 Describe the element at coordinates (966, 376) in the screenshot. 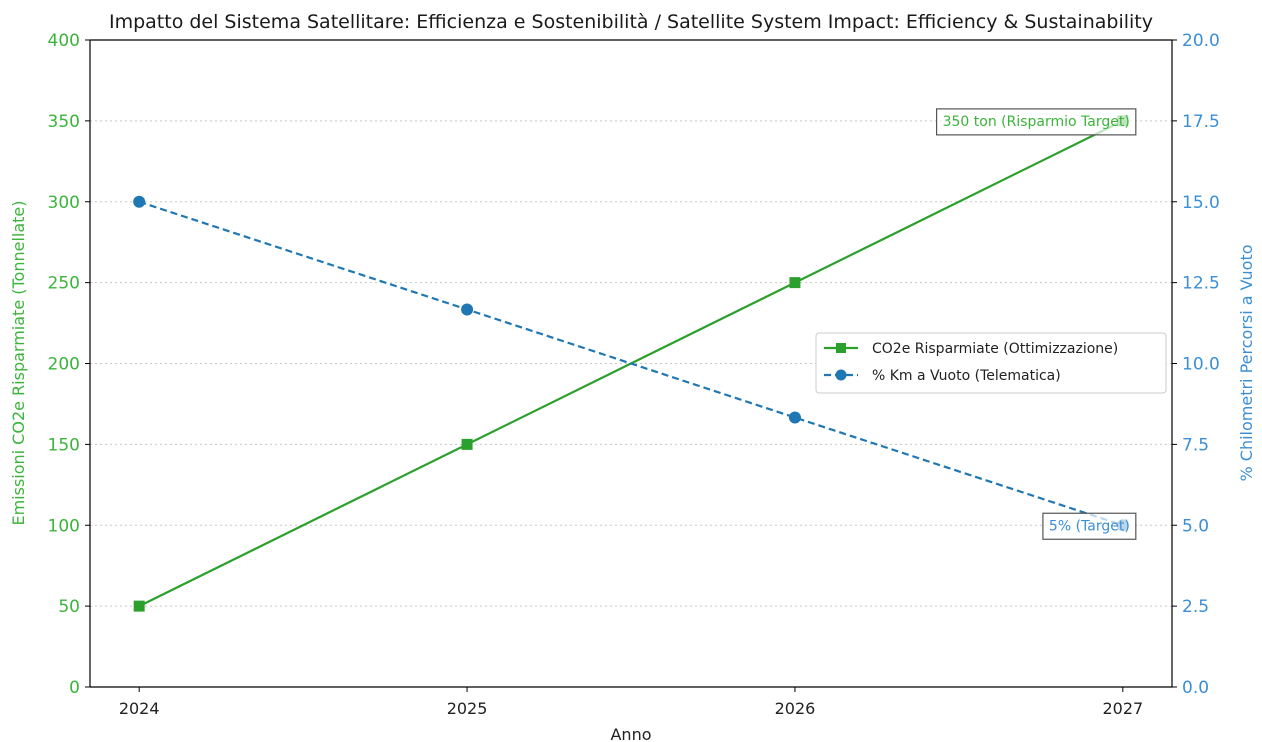

I see `legend-label-km: % Km a Vuoto (Telematica)` at that location.